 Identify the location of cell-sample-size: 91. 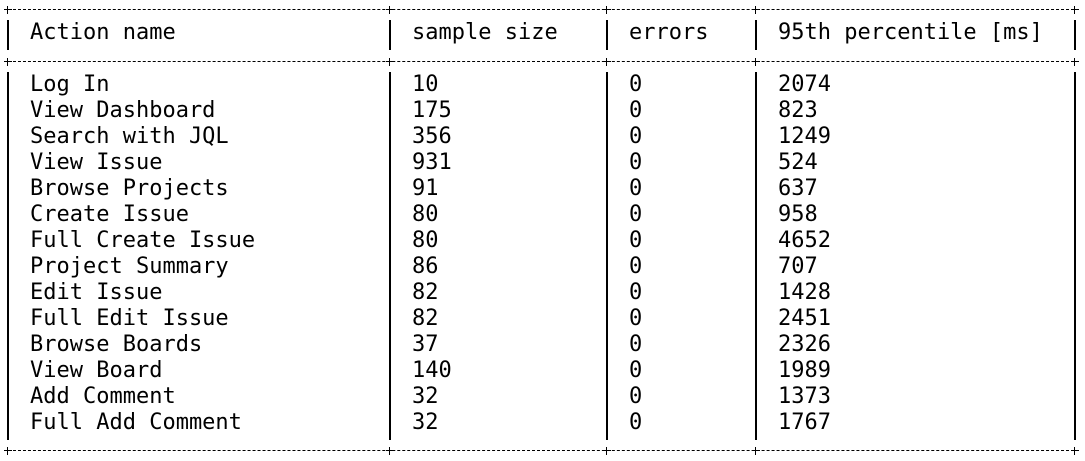
(425, 188).